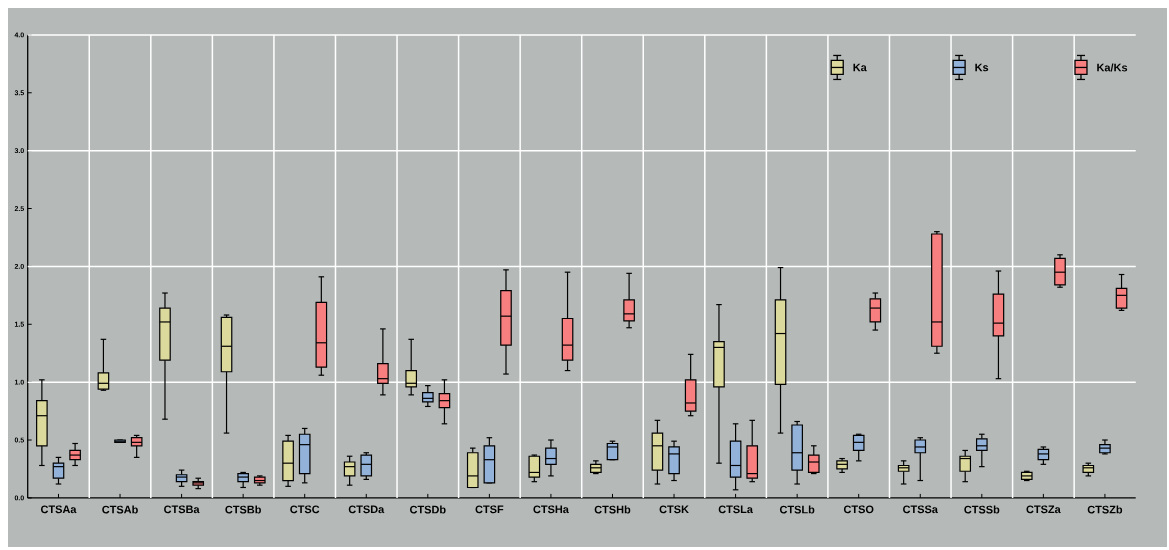 The height and width of the screenshot is (550, 1169). Describe the element at coordinates (120, 509) in the screenshot. I see `x-tick-label: CTSAb` at that location.